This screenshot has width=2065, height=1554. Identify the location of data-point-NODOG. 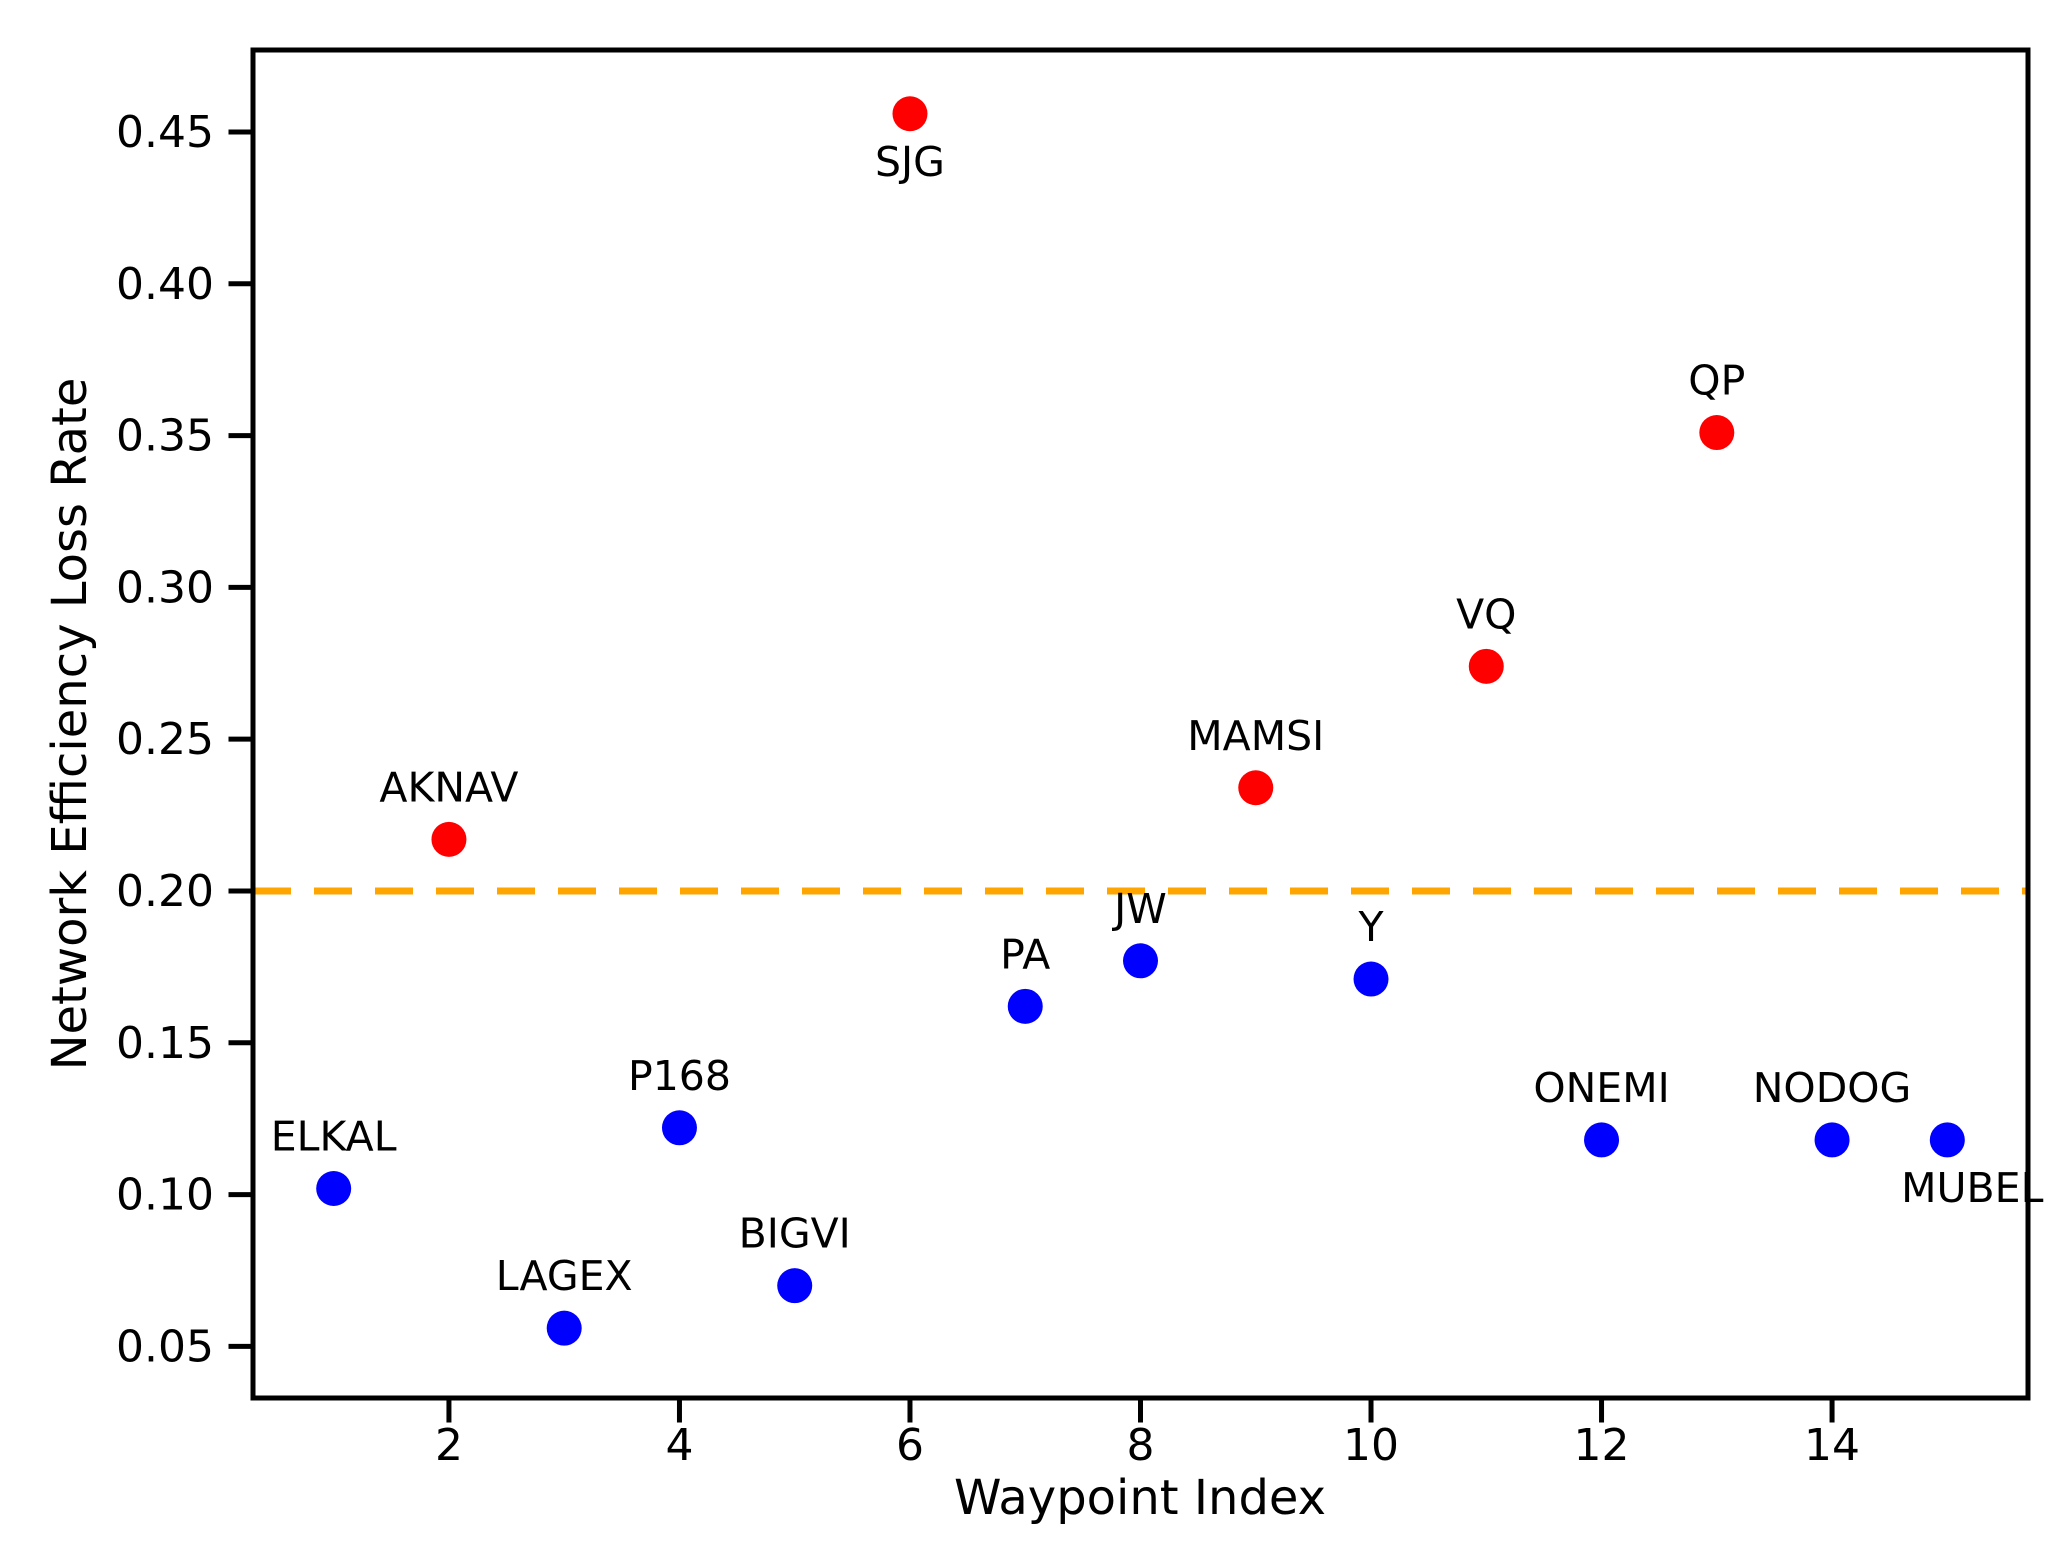
(1832, 1140).